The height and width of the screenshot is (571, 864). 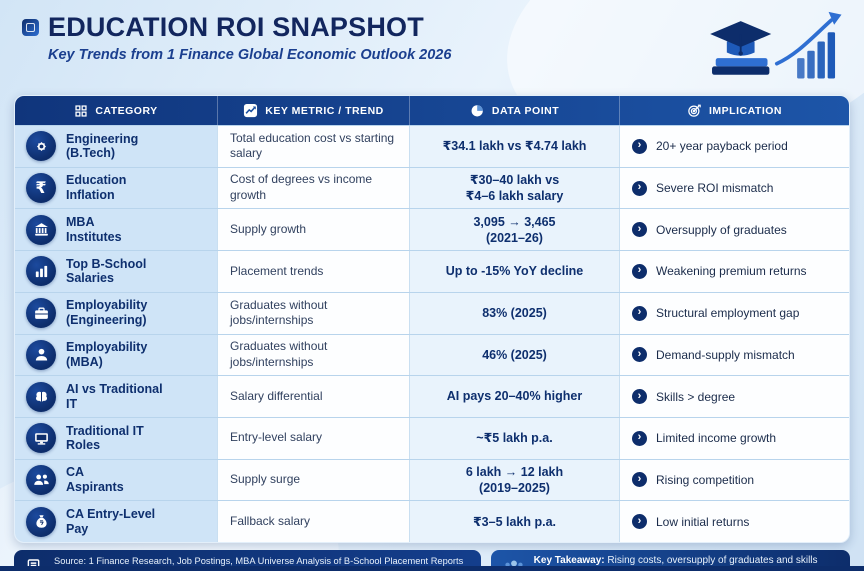 I want to click on bottom-divider, so click(x=432, y=568).